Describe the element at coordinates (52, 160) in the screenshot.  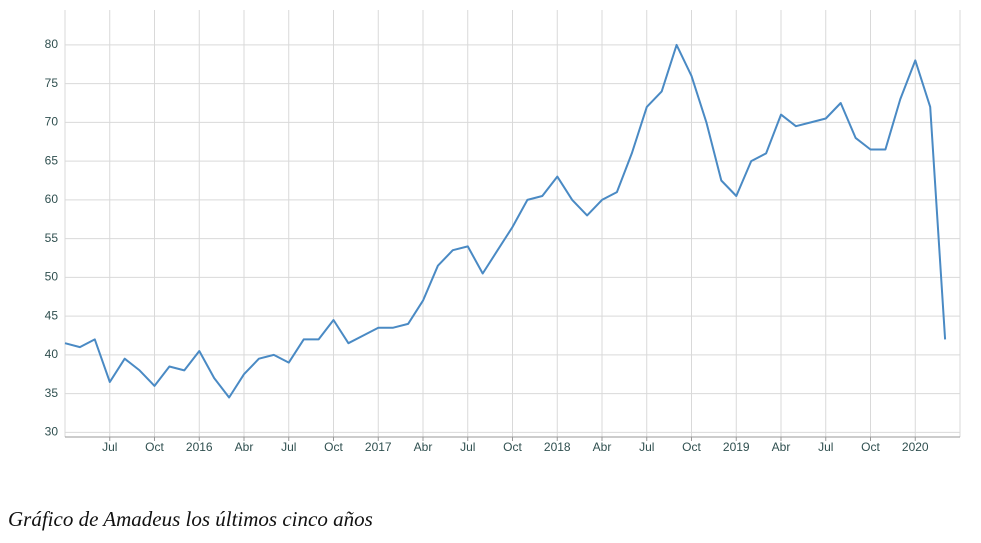
I see `y-tick-label: 65` at that location.